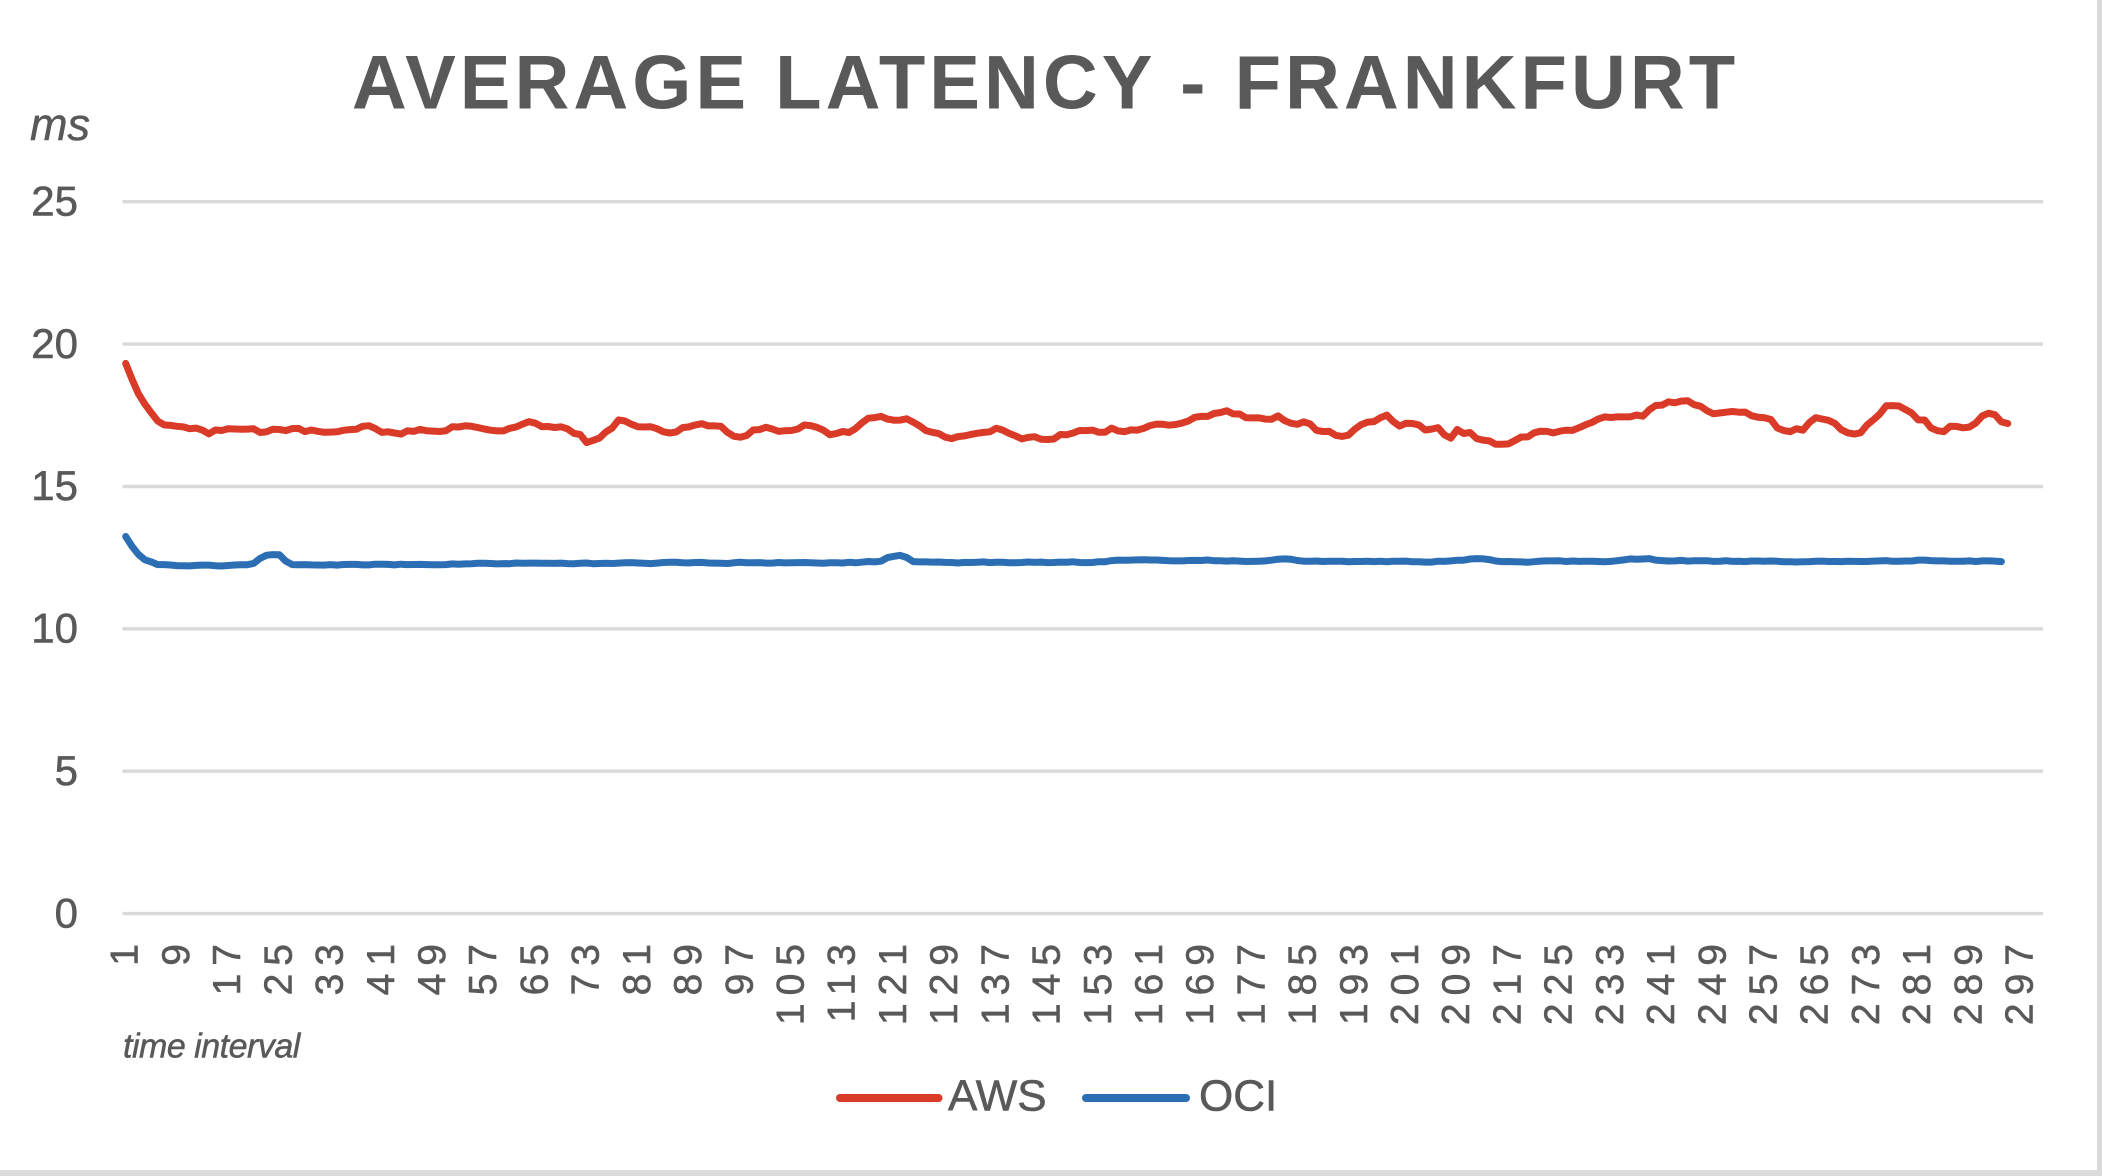 This screenshot has height=1176, width=2102. I want to click on svg-text: 201, so click(1405, 980).